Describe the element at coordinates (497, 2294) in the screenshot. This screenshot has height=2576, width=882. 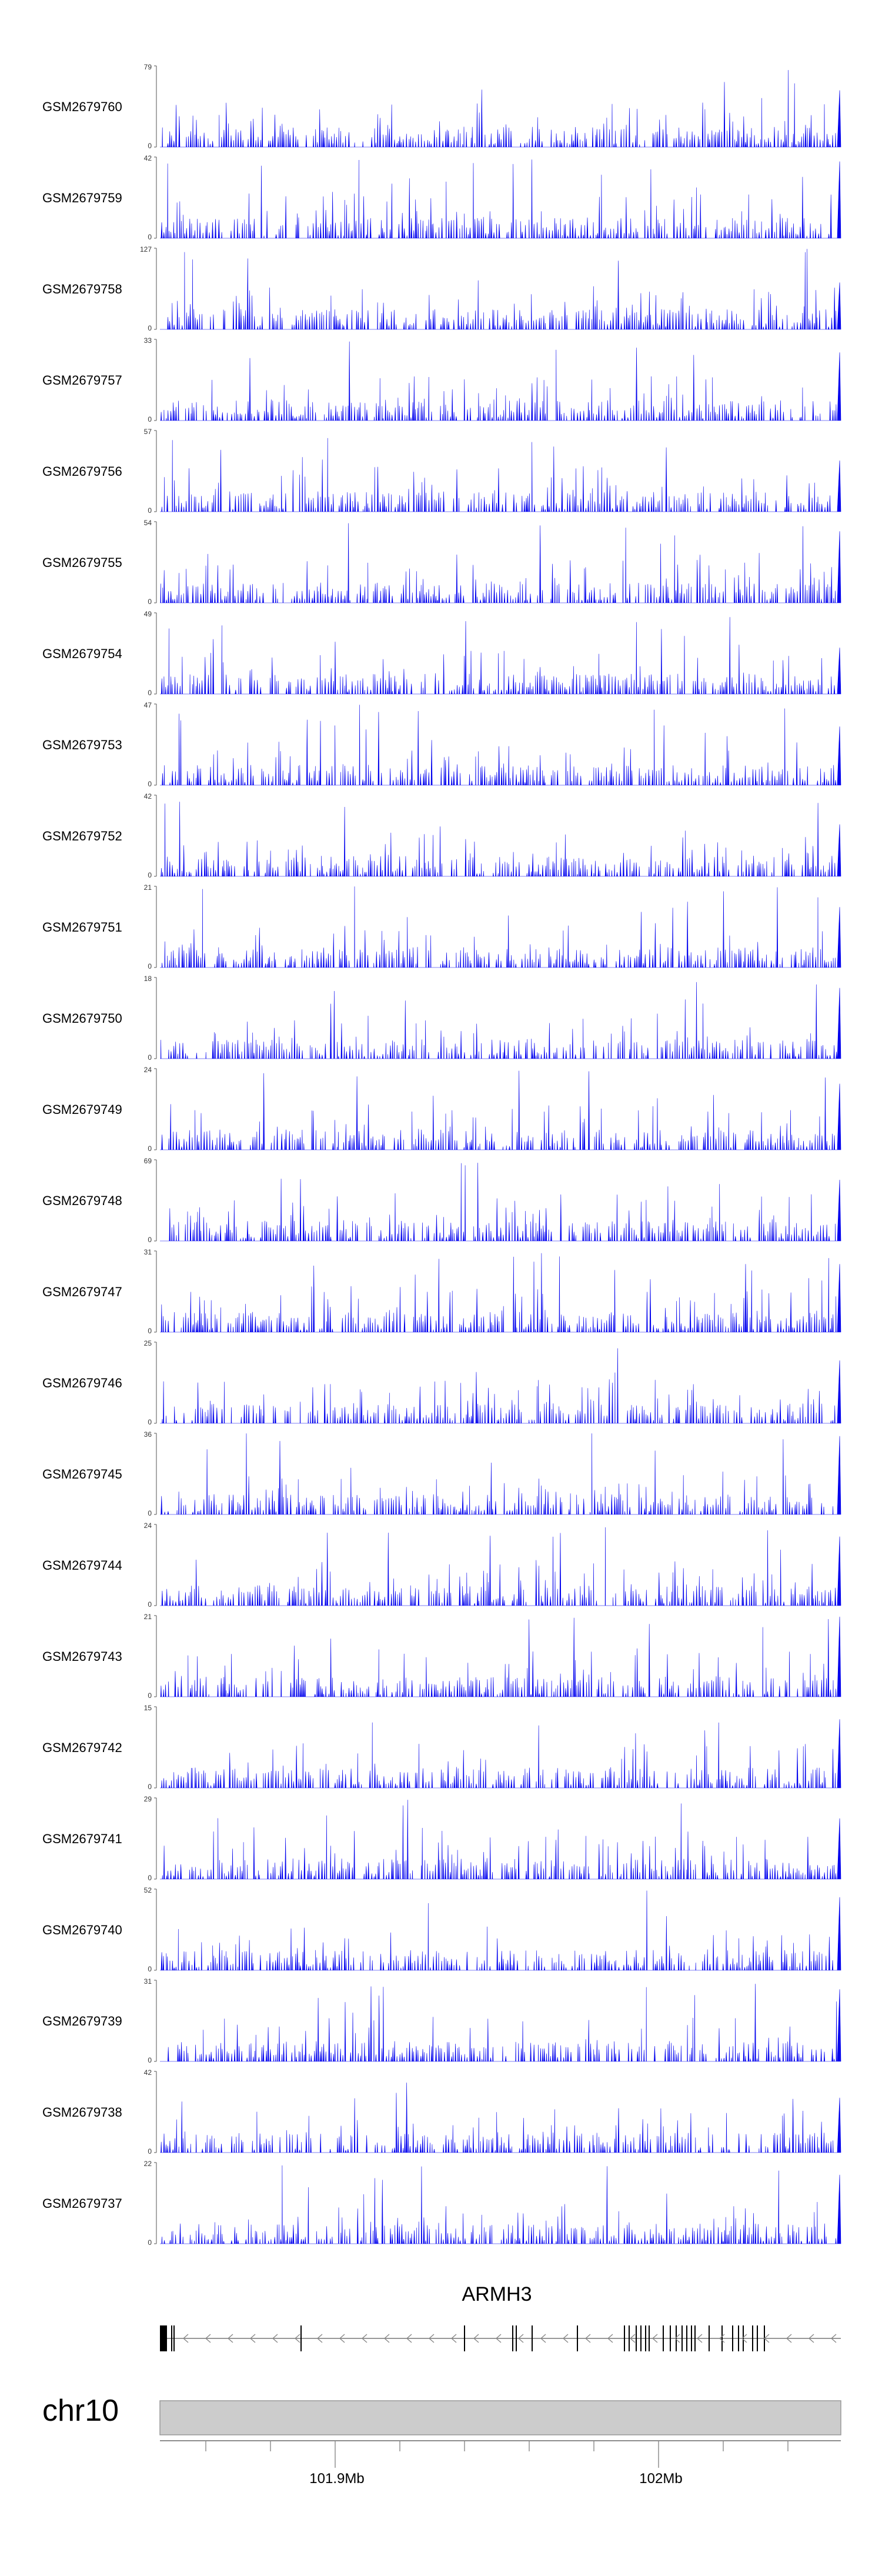
I see `gene-name-label: ARMH3` at that location.